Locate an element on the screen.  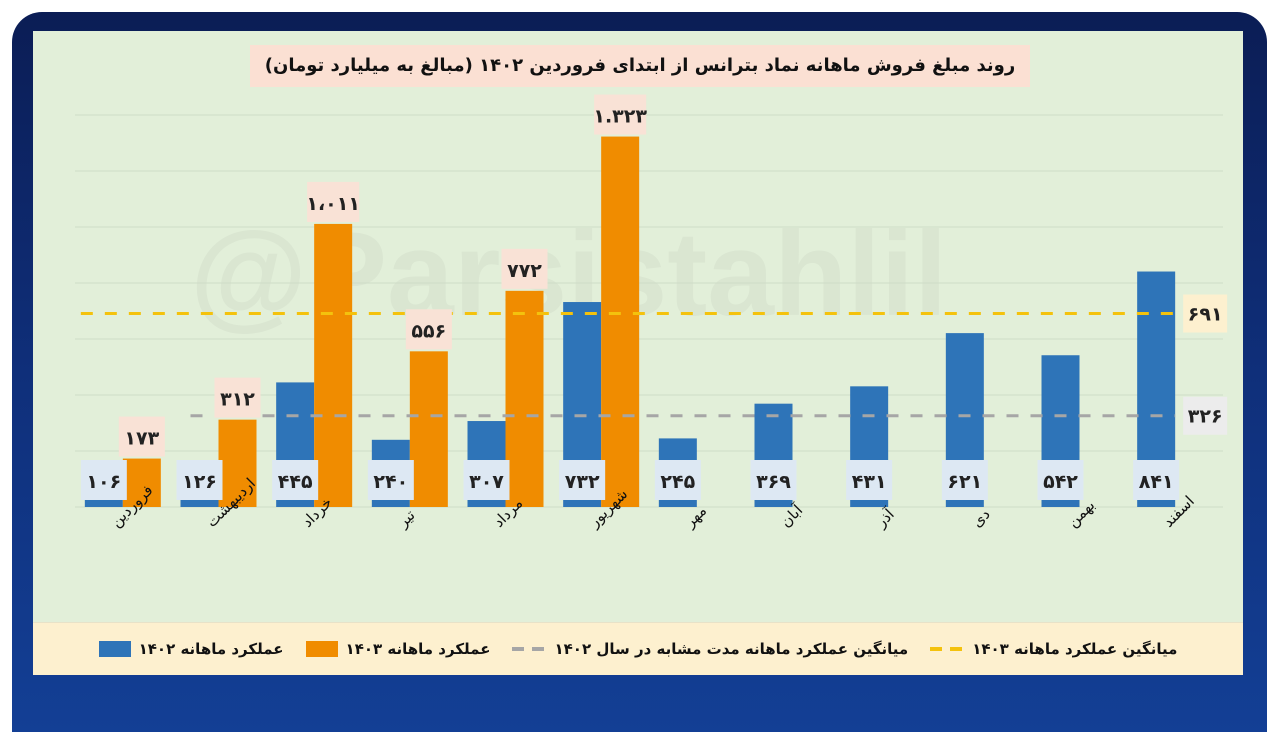
value-label-1402: ۷۳۲ is located at coordinates (582, 482).